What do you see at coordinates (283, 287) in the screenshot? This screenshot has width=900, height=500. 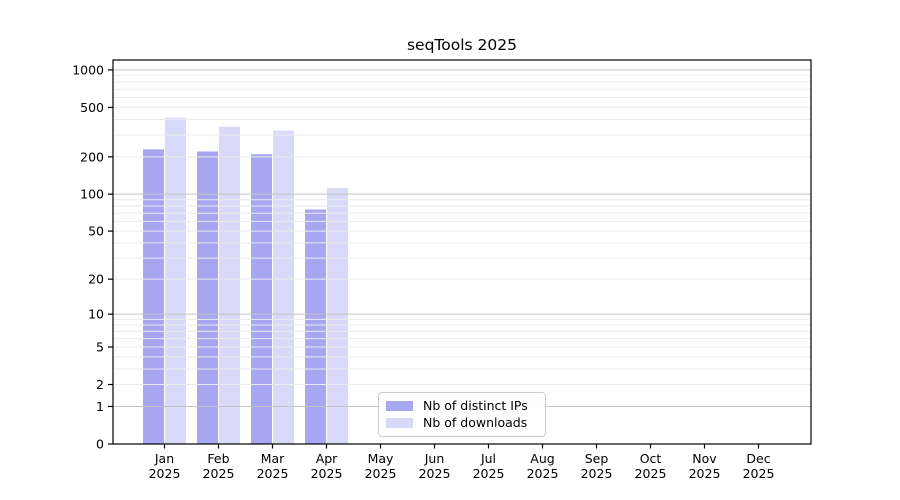 I see `bar-mar-downloads` at bounding box center [283, 287].